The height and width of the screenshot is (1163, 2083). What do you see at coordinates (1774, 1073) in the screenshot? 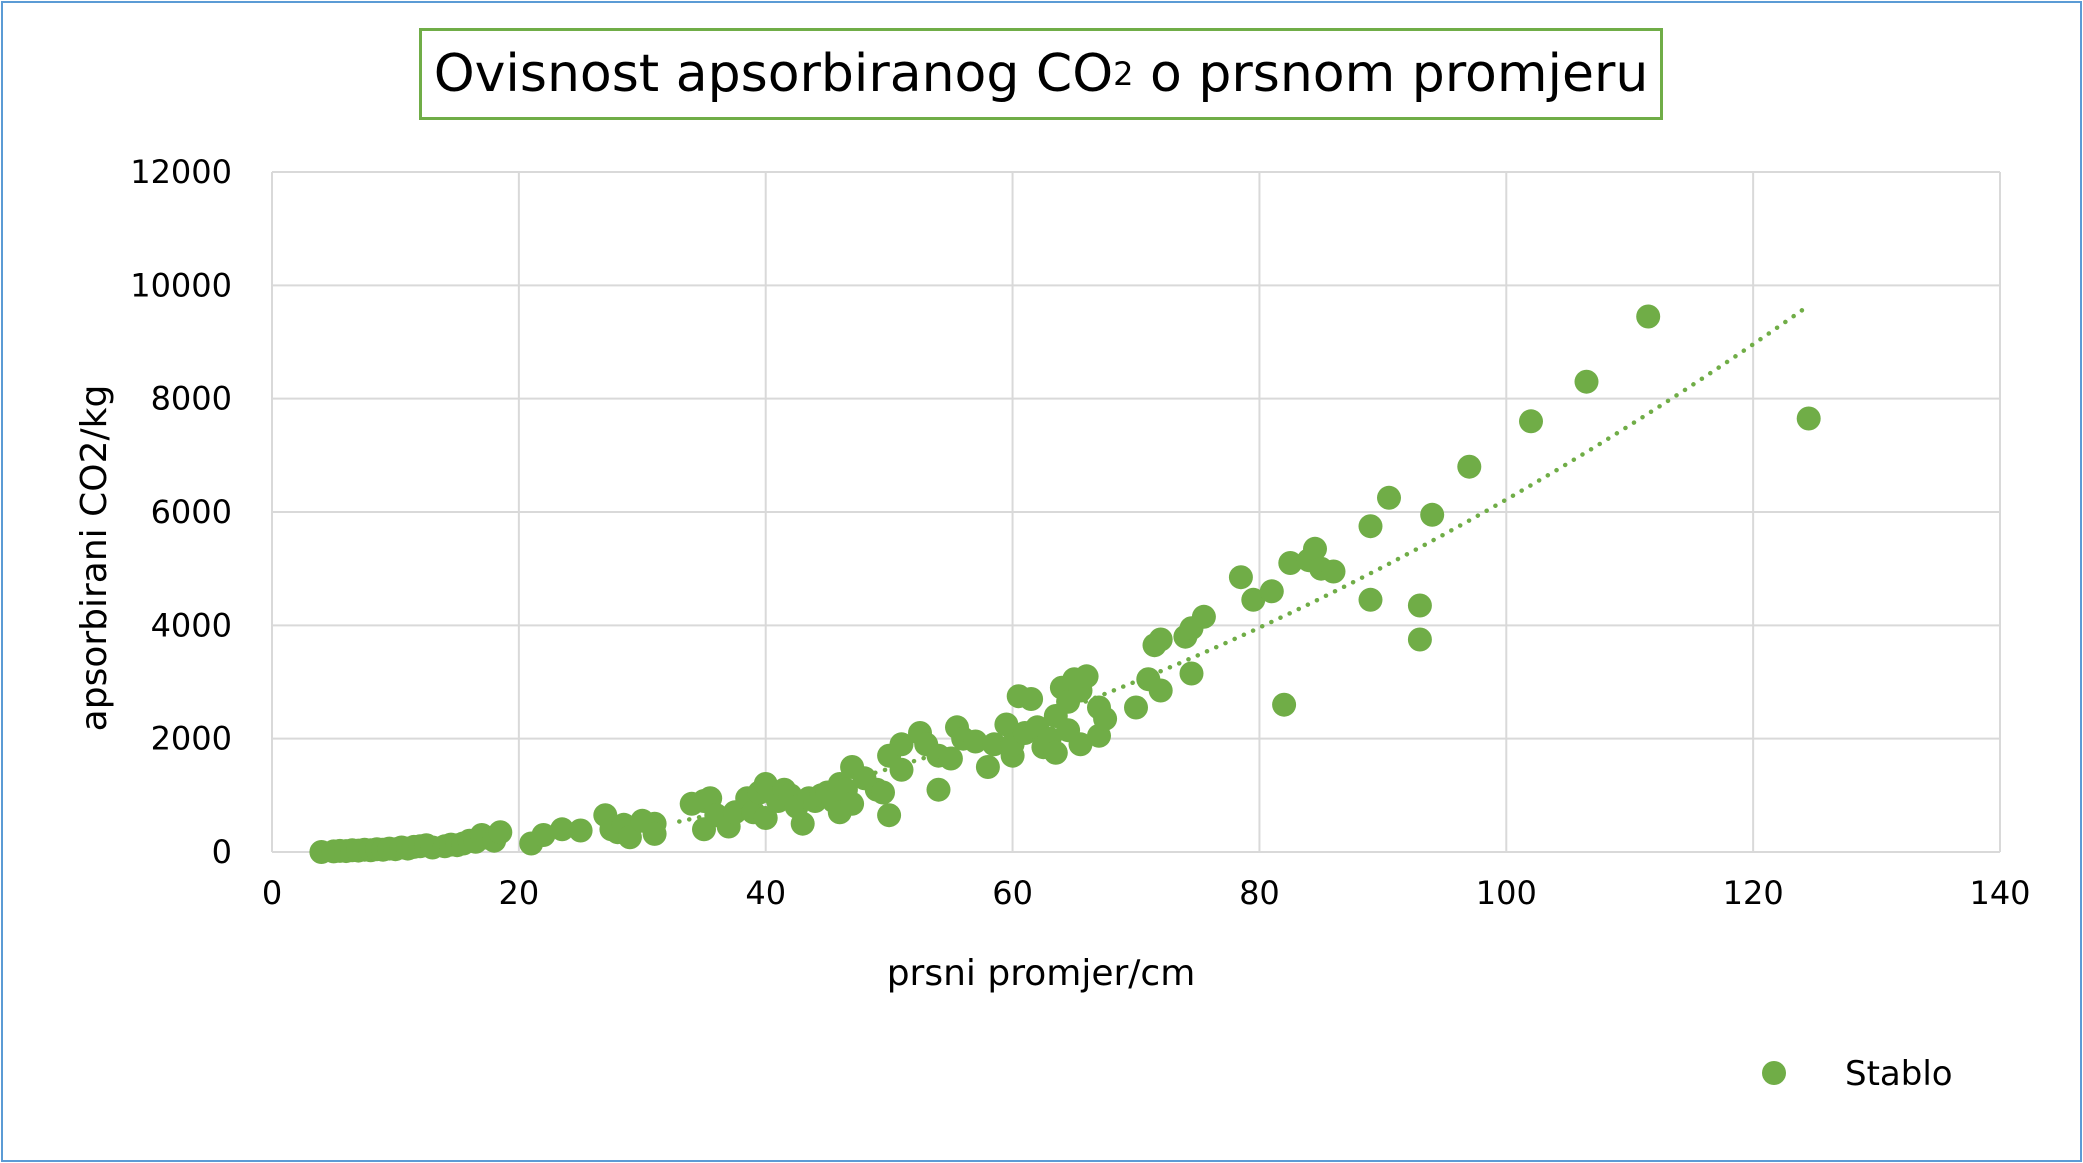
I see `legend-marker` at bounding box center [1774, 1073].